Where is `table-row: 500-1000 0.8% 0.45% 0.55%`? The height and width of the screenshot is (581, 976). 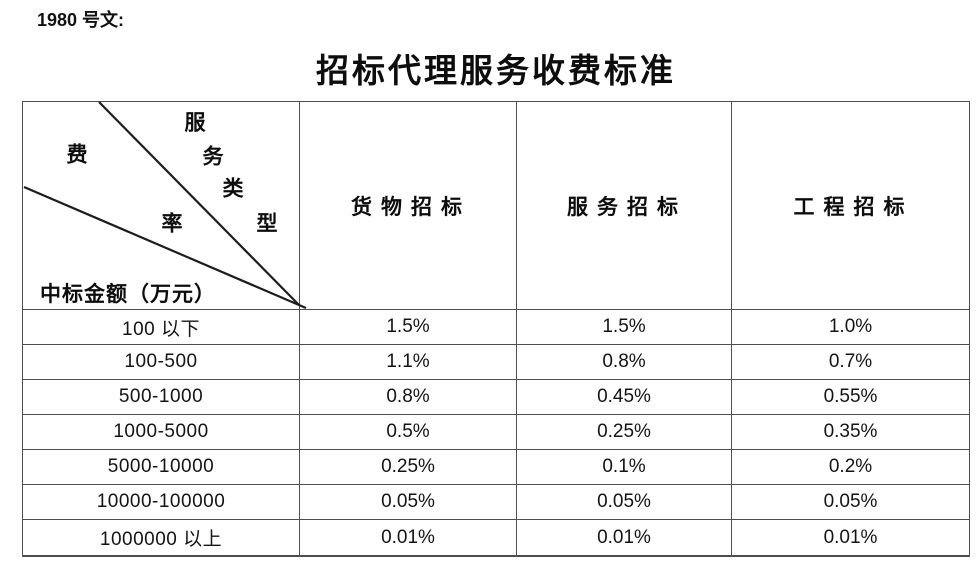
table-row: 500-1000 0.8% 0.45% 0.55% is located at coordinates (496, 397).